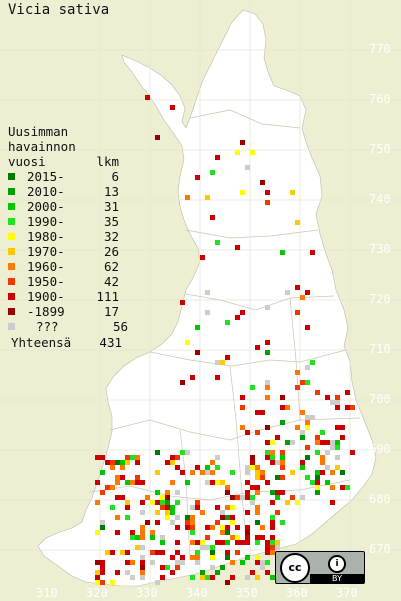 The image size is (401, 601). Describe the element at coordinates (110, 342) in the screenshot. I see `legend-total-count: 431` at that location.